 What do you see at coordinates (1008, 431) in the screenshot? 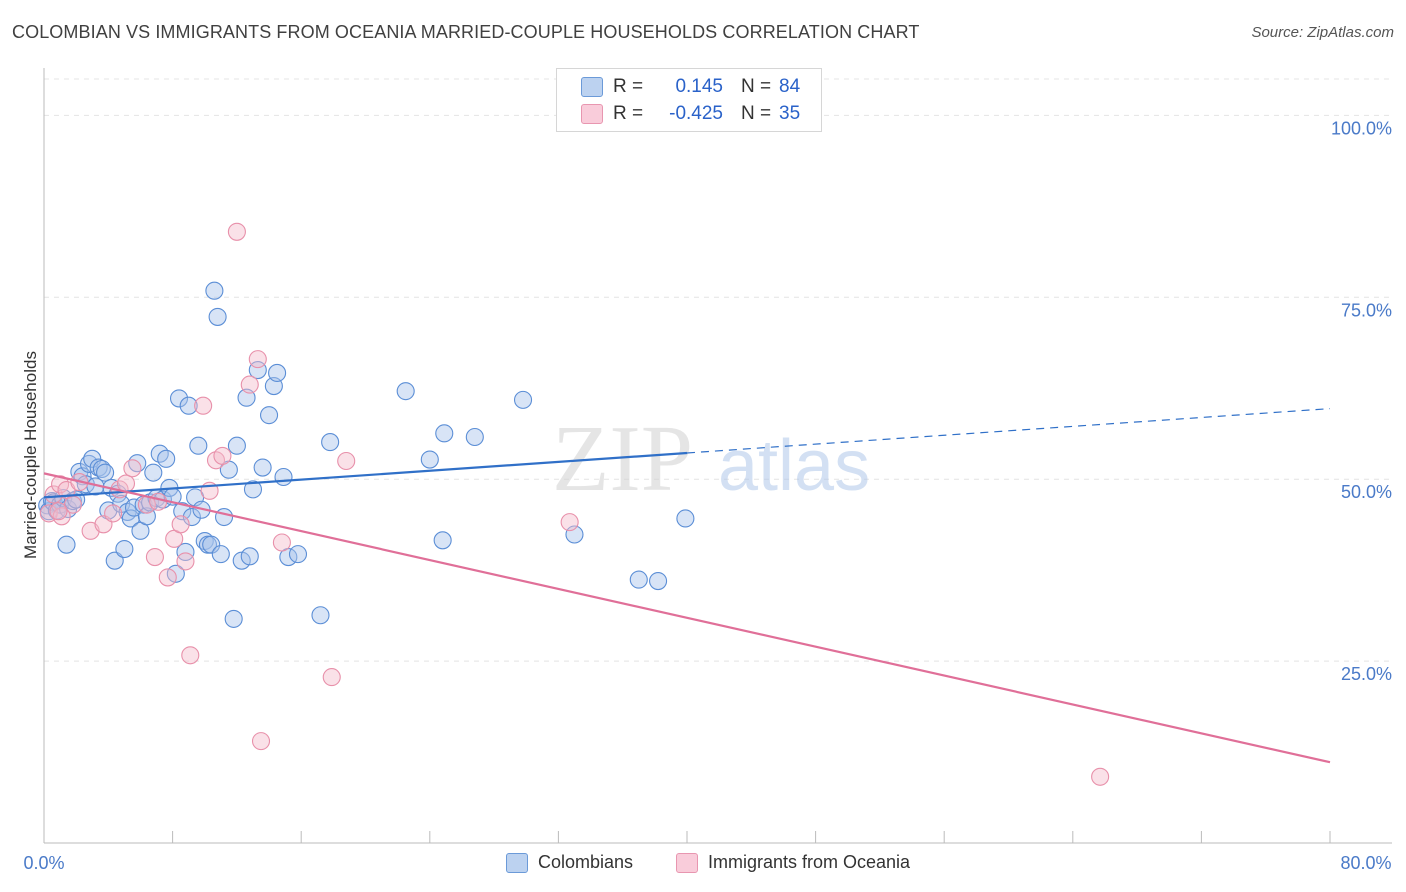
I see `trend-colombians-extension` at bounding box center [1008, 431].